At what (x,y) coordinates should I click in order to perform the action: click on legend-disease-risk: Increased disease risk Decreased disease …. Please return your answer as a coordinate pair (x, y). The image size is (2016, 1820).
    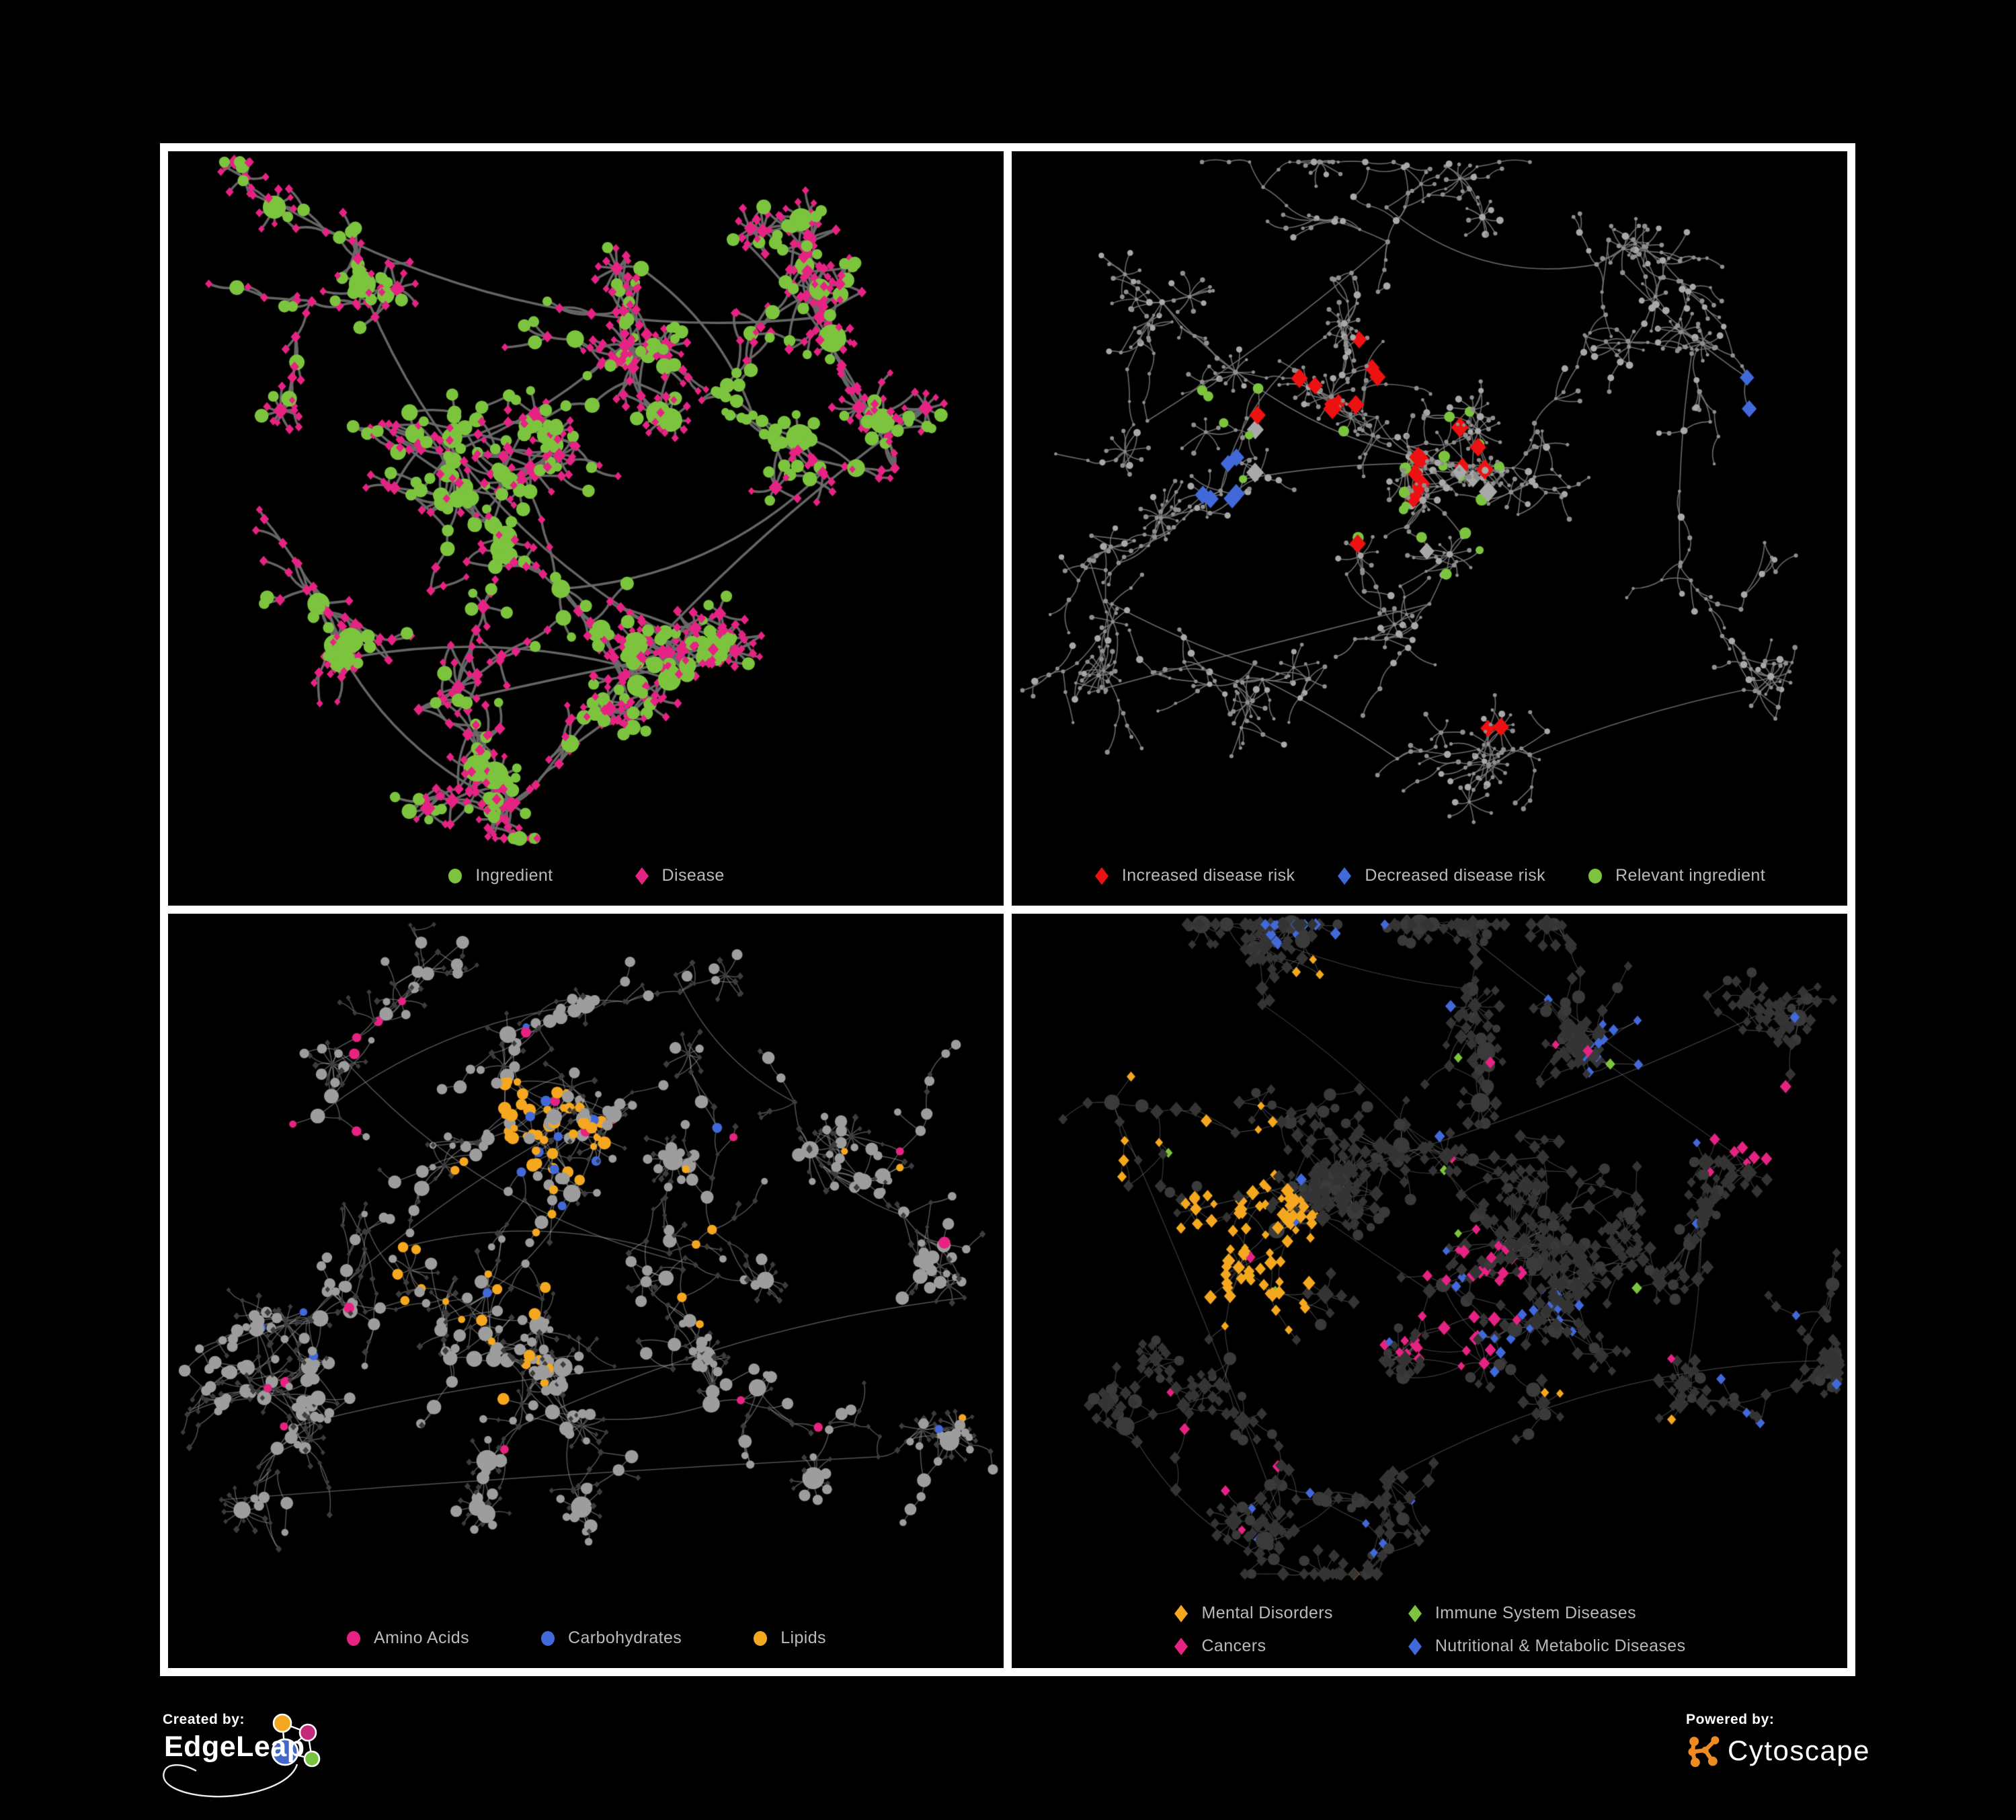
    Looking at the image, I should click on (1429, 875).